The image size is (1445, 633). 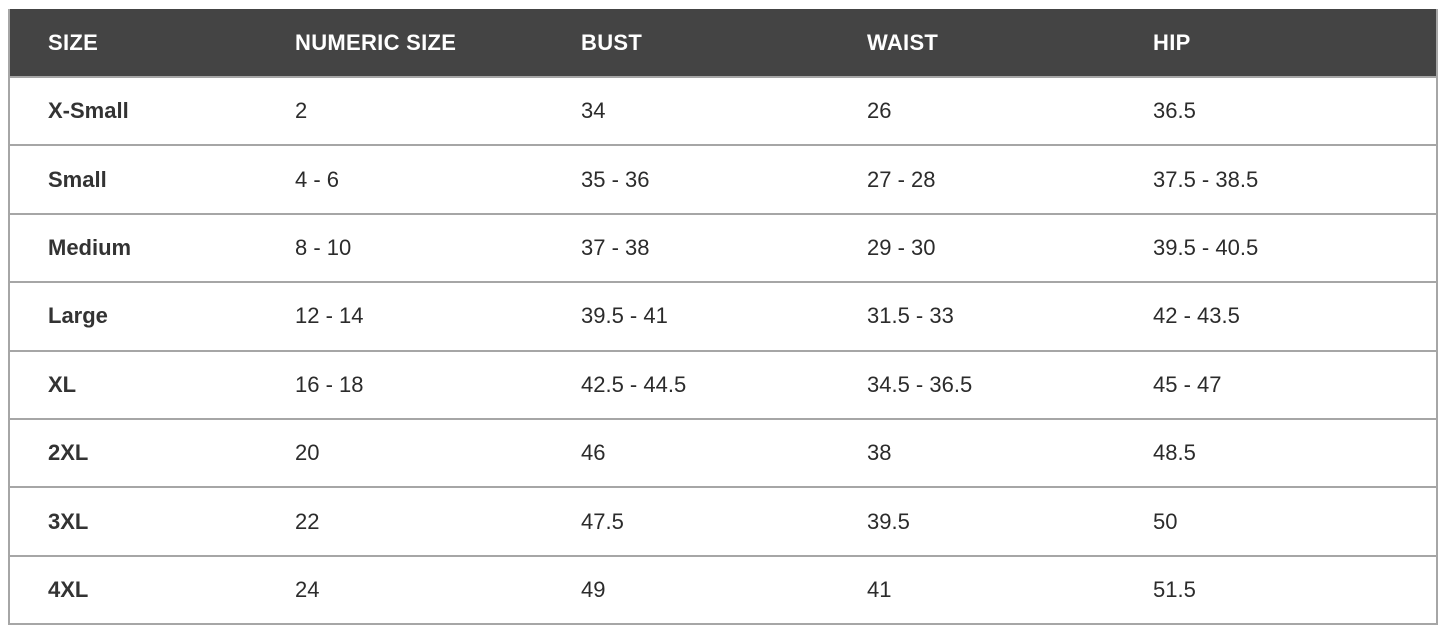 I want to click on measurement-cell: 48.5, so click(x=1276, y=452).